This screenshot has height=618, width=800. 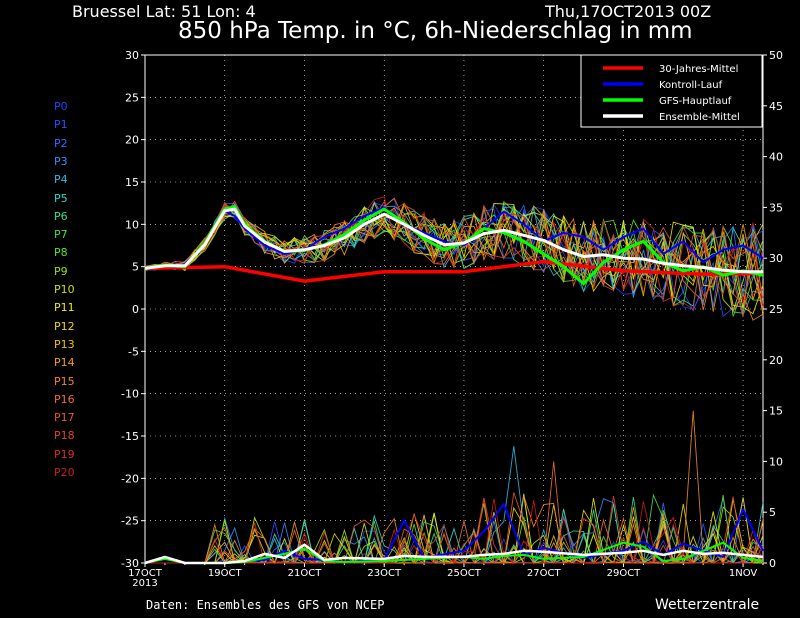 I want to click on member-label-p6: P6, so click(x=61, y=216).